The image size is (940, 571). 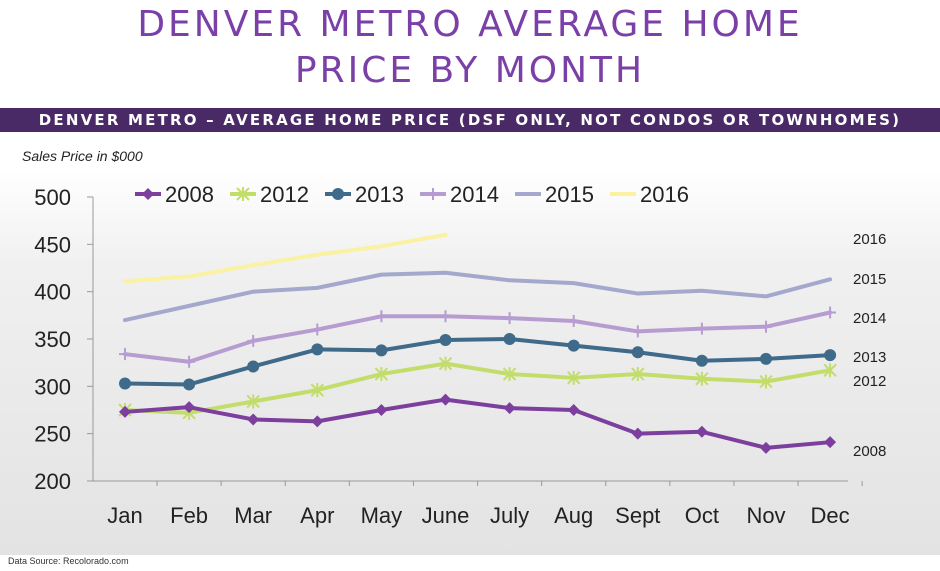 I want to click on y-tick-label: 250, so click(x=52, y=434).